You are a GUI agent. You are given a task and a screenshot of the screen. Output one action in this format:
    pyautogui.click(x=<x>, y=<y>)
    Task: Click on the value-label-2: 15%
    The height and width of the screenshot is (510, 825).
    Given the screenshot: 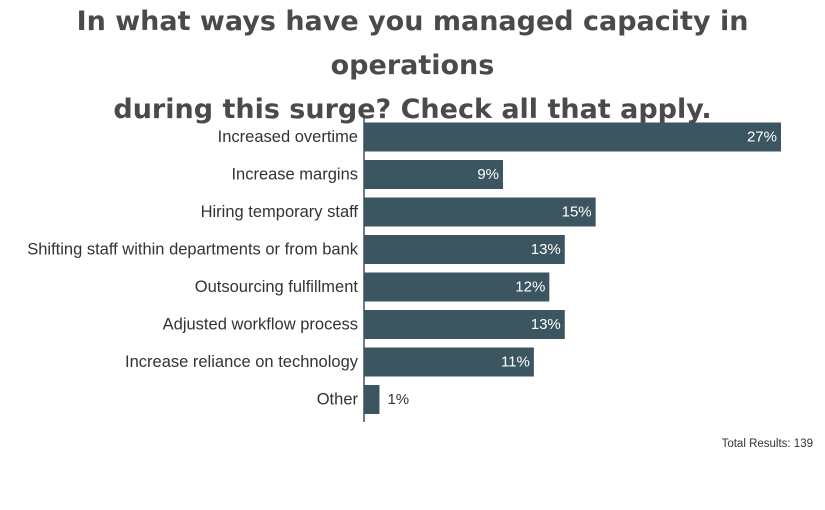 What is the action you would take?
    pyautogui.click(x=577, y=212)
    